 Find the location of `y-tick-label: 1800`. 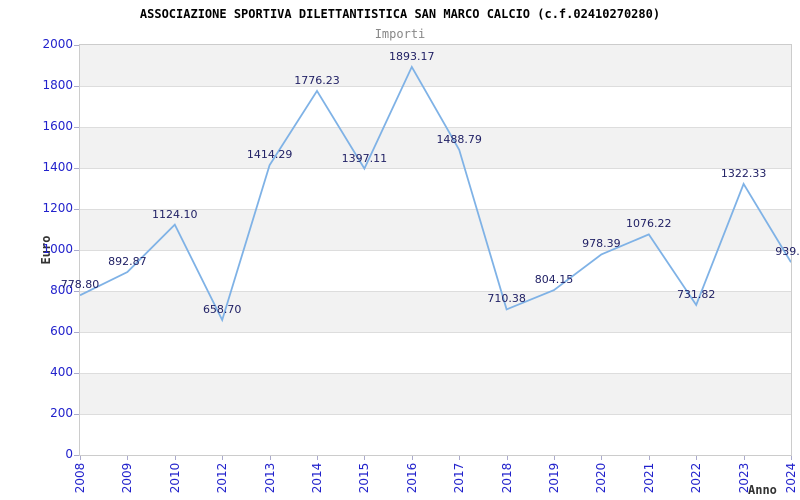

y-tick-label: 1800 is located at coordinates (57, 85).